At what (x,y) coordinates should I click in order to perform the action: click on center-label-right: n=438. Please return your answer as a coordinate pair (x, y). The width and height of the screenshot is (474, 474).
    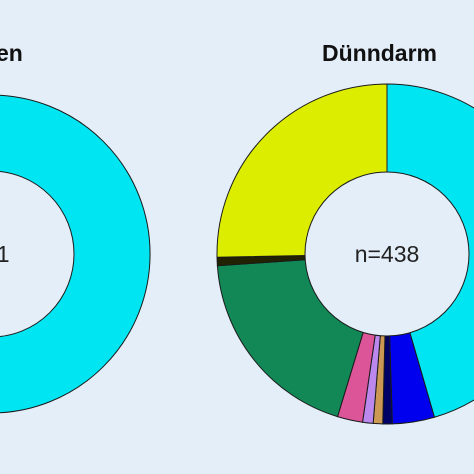
    Looking at the image, I should click on (387, 254).